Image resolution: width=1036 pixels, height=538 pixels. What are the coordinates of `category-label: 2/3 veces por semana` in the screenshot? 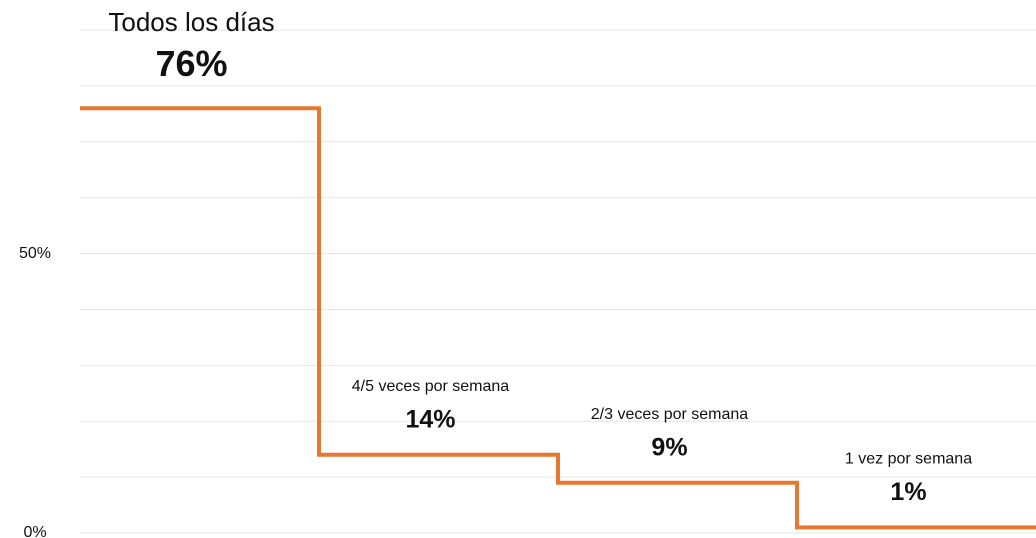 It's located at (670, 414).